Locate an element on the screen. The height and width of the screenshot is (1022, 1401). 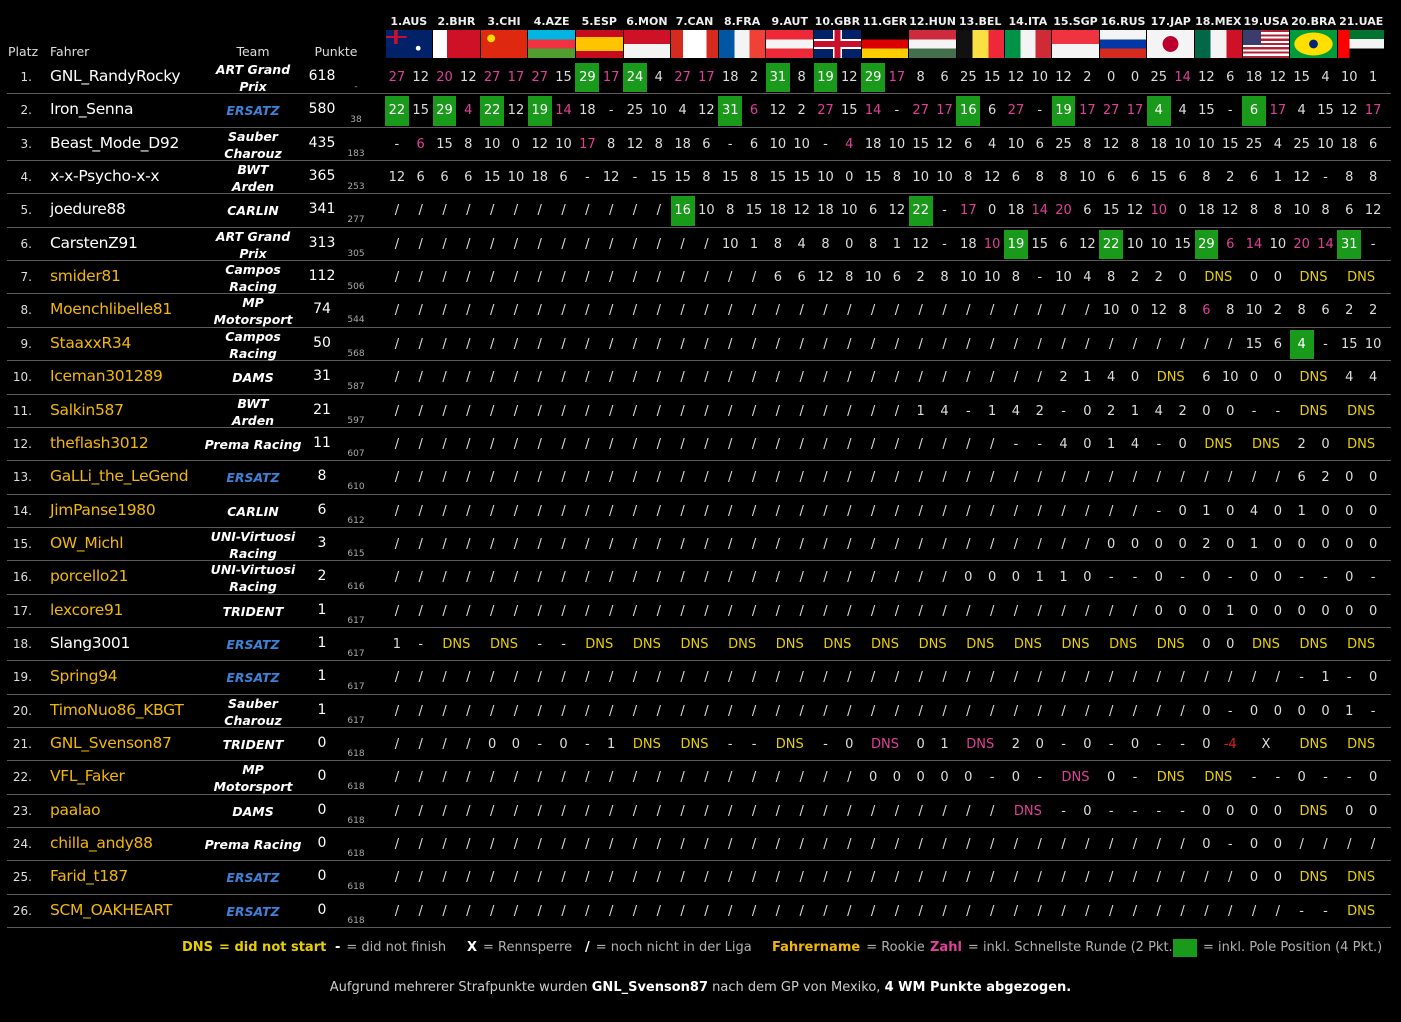
result-cell: 17 is located at coordinates (1373, 111).